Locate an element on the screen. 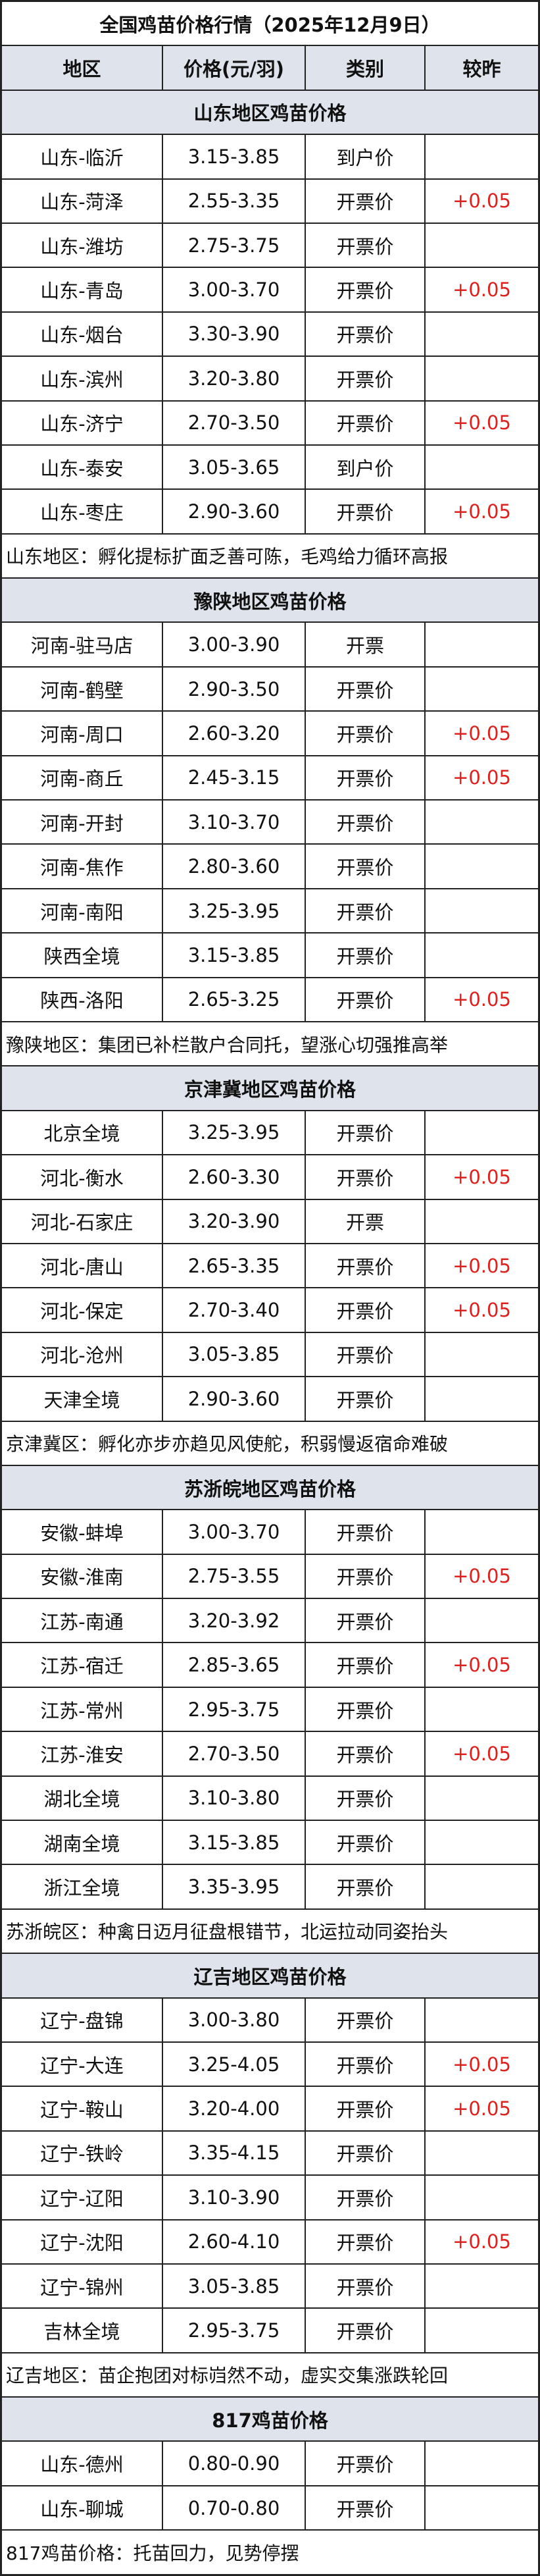  region: 河北-唐山 is located at coordinates (82, 1266).